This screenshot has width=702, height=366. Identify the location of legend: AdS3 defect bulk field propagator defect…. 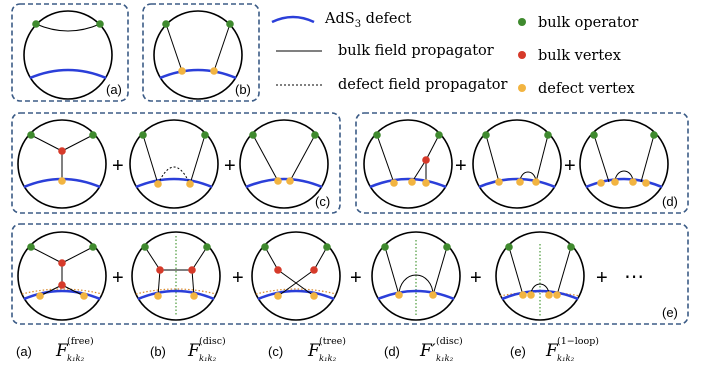
(454, 54).